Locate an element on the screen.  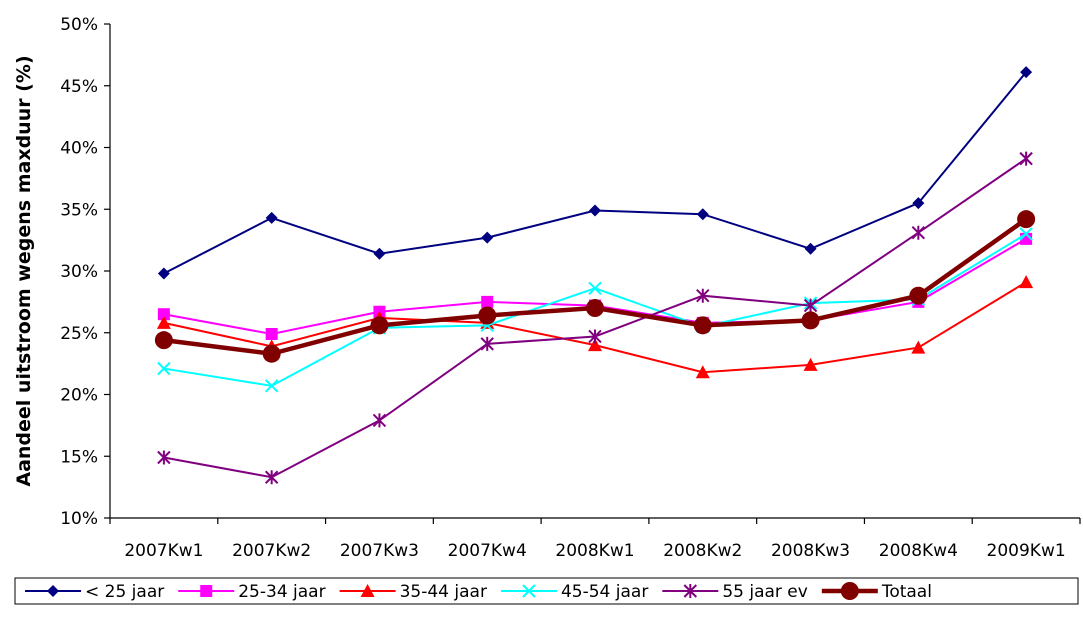
y-tick-label: 45% is located at coordinates (79, 87).